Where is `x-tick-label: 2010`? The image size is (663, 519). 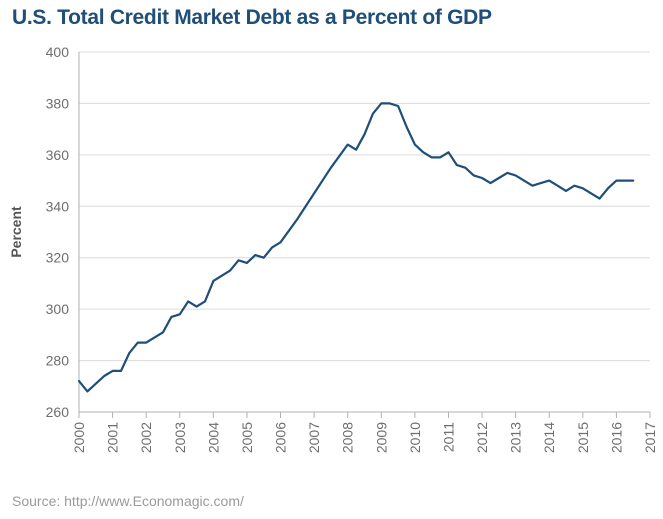 x-tick-label: 2010 is located at coordinates (415, 437).